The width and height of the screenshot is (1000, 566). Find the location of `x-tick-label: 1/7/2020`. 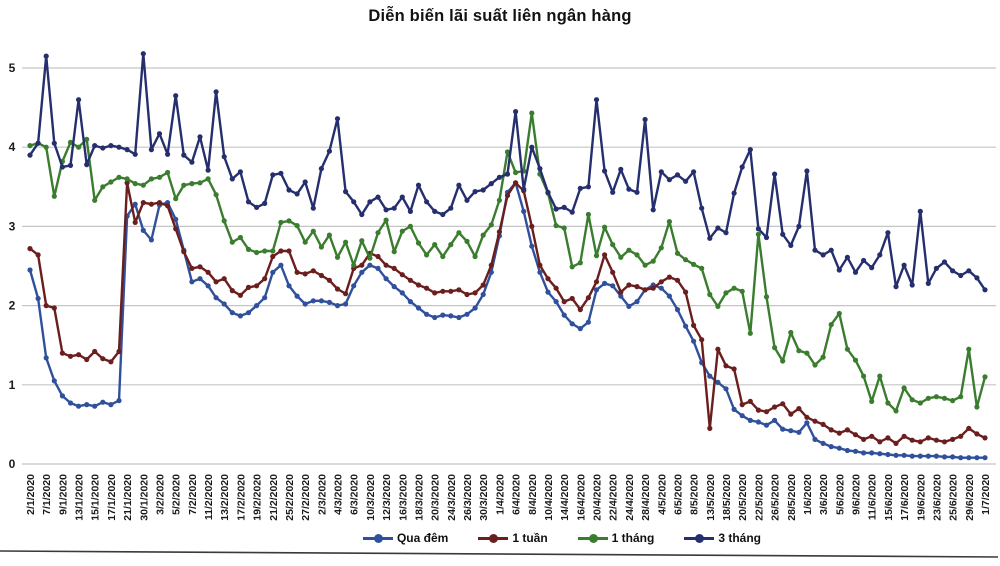

x-tick-label: 1/7/2020 is located at coordinates (986, 494).